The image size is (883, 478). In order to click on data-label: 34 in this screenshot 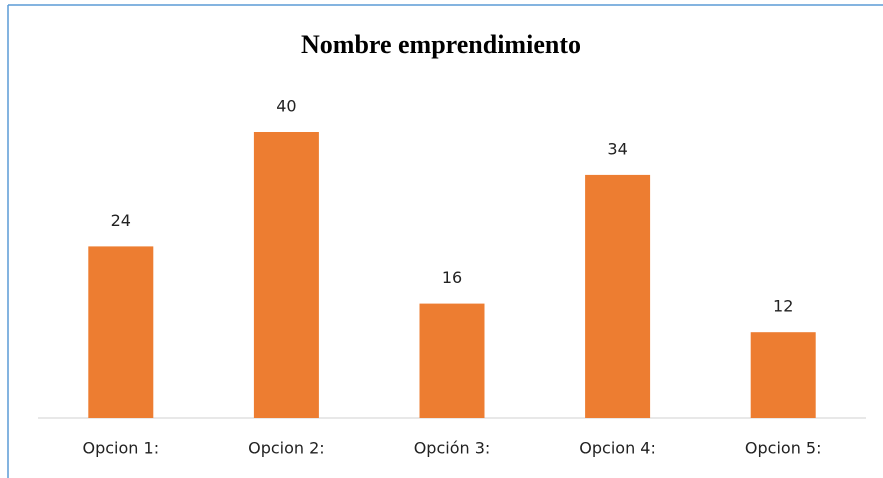, I will do `click(617, 148)`.